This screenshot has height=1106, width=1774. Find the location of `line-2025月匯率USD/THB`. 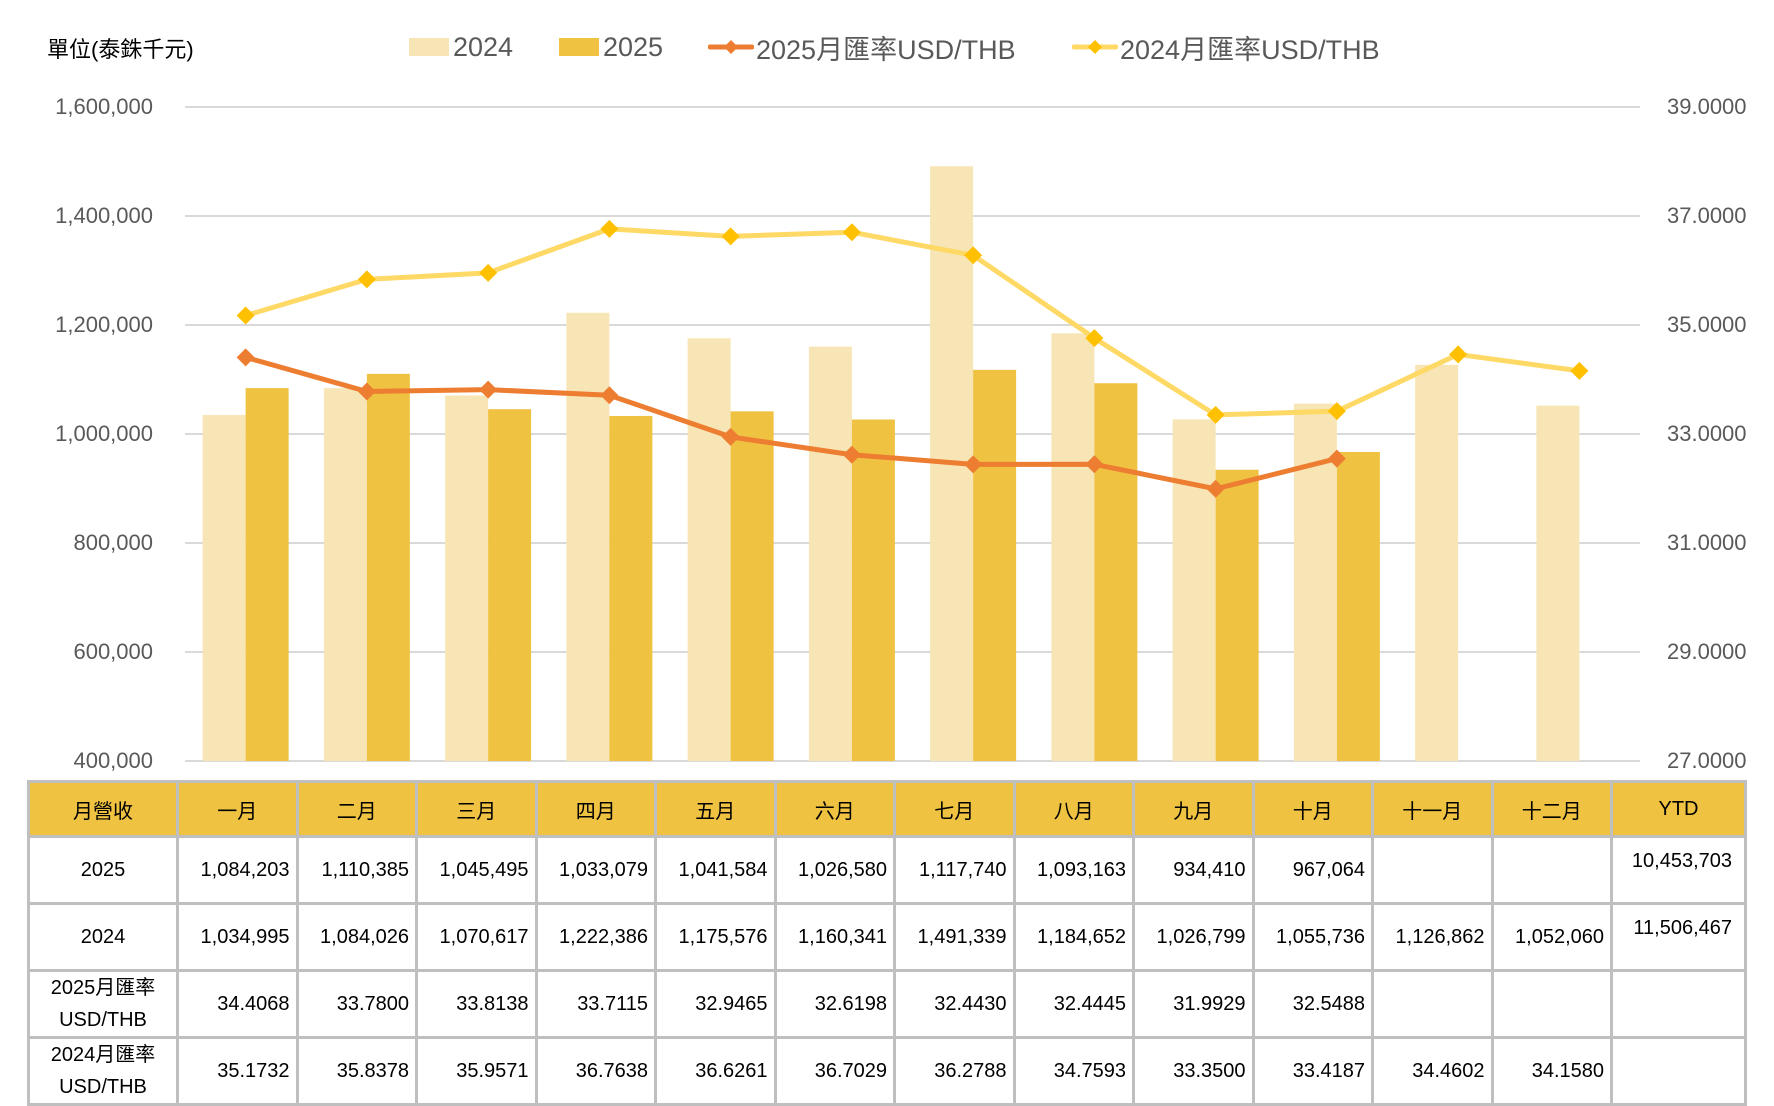

line-2025月匯率USD/THB is located at coordinates (791, 423).